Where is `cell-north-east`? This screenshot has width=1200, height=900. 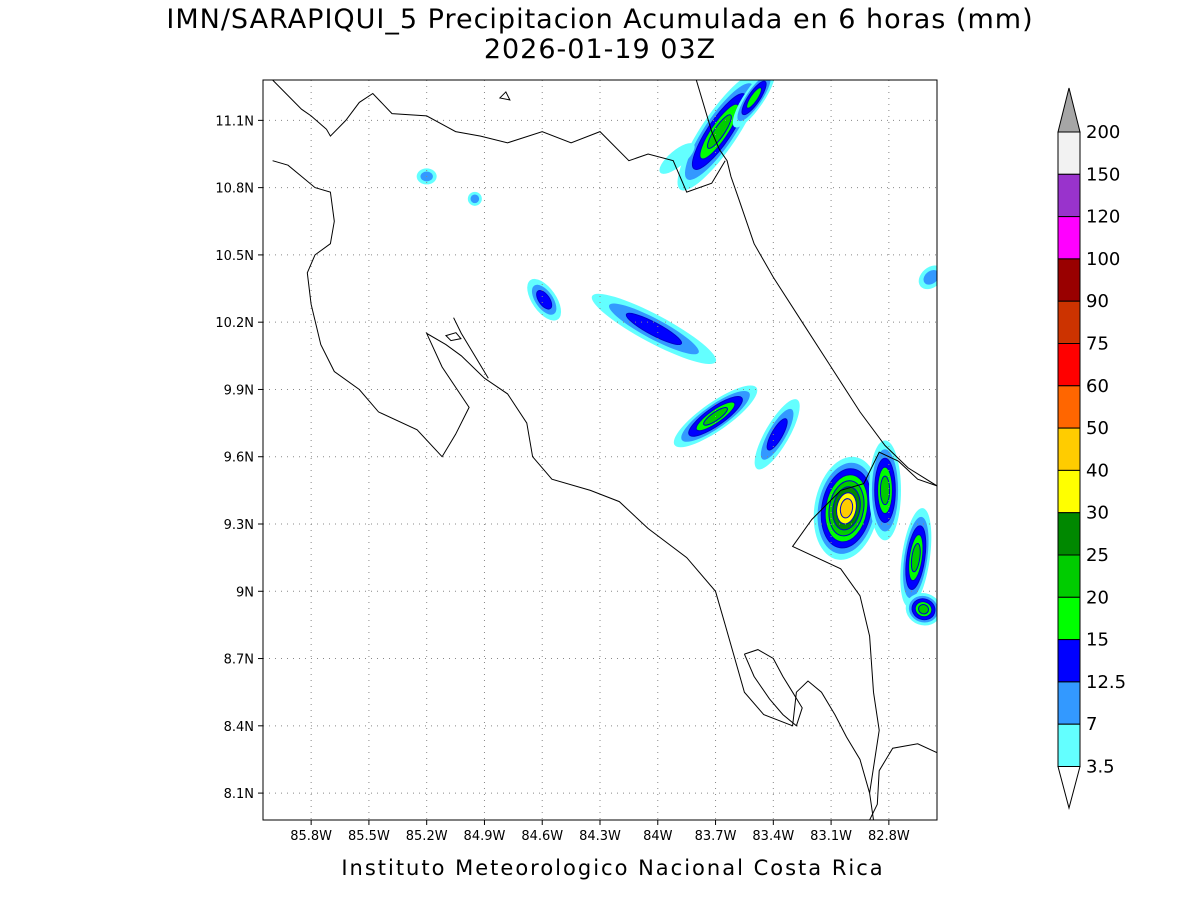
cell-north-east is located at coordinates (754, 104).